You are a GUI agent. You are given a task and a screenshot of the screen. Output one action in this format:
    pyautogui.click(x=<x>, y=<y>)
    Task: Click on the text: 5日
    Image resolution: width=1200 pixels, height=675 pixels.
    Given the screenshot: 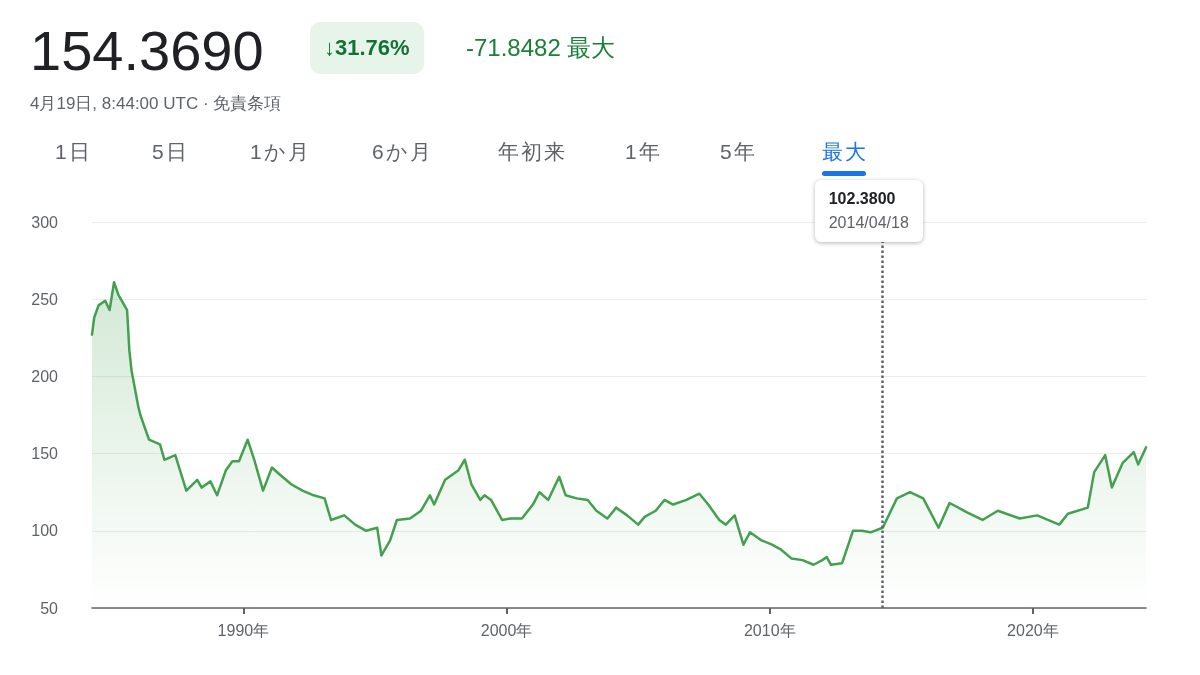 What is the action you would take?
    pyautogui.click(x=170, y=152)
    